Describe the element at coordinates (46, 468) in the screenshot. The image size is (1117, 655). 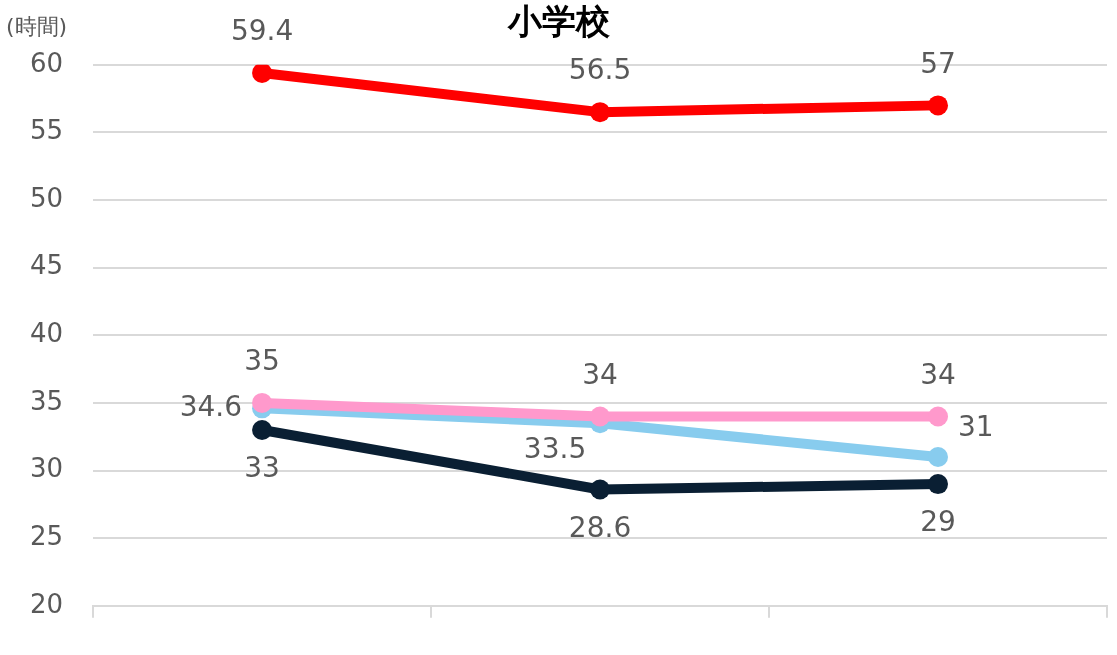
I see `y-tick-label: 30` at that location.